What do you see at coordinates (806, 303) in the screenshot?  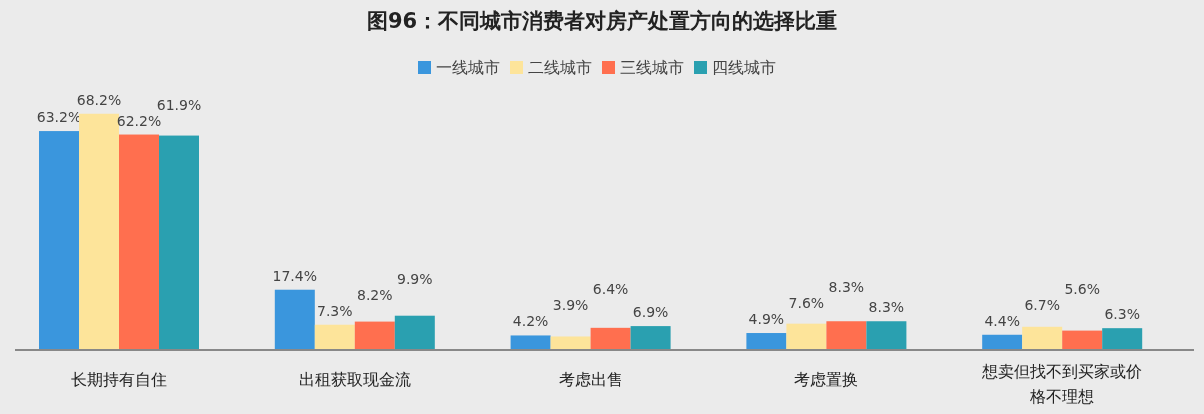 I see `data-label: 7.6%` at bounding box center [806, 303].